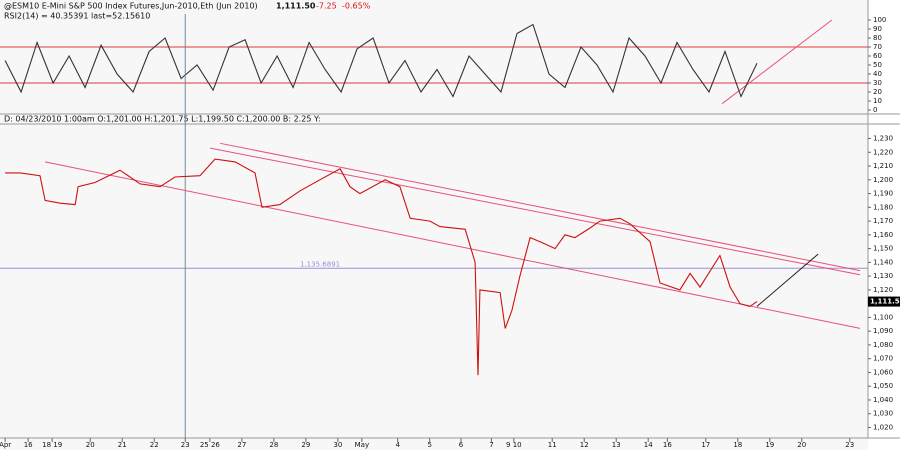 The width and height of the screenshot is (900, 450). What do you see at coordinates (883, 317) in the screenshot?
I see `y-tick-label: 1,100` at bounding box center [883, 317].